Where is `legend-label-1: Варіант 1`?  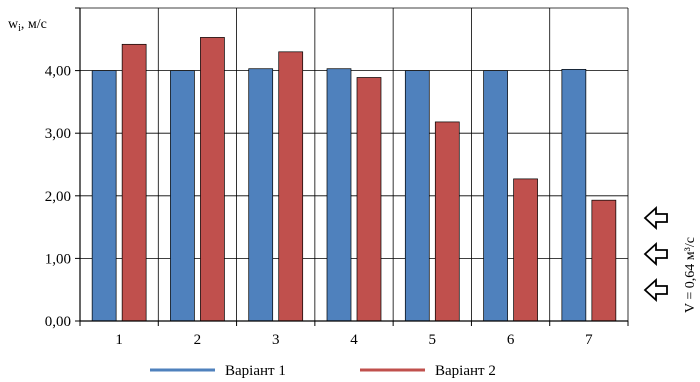
legend-label-1: Варіант 1 is located at coordinates (255, 371).